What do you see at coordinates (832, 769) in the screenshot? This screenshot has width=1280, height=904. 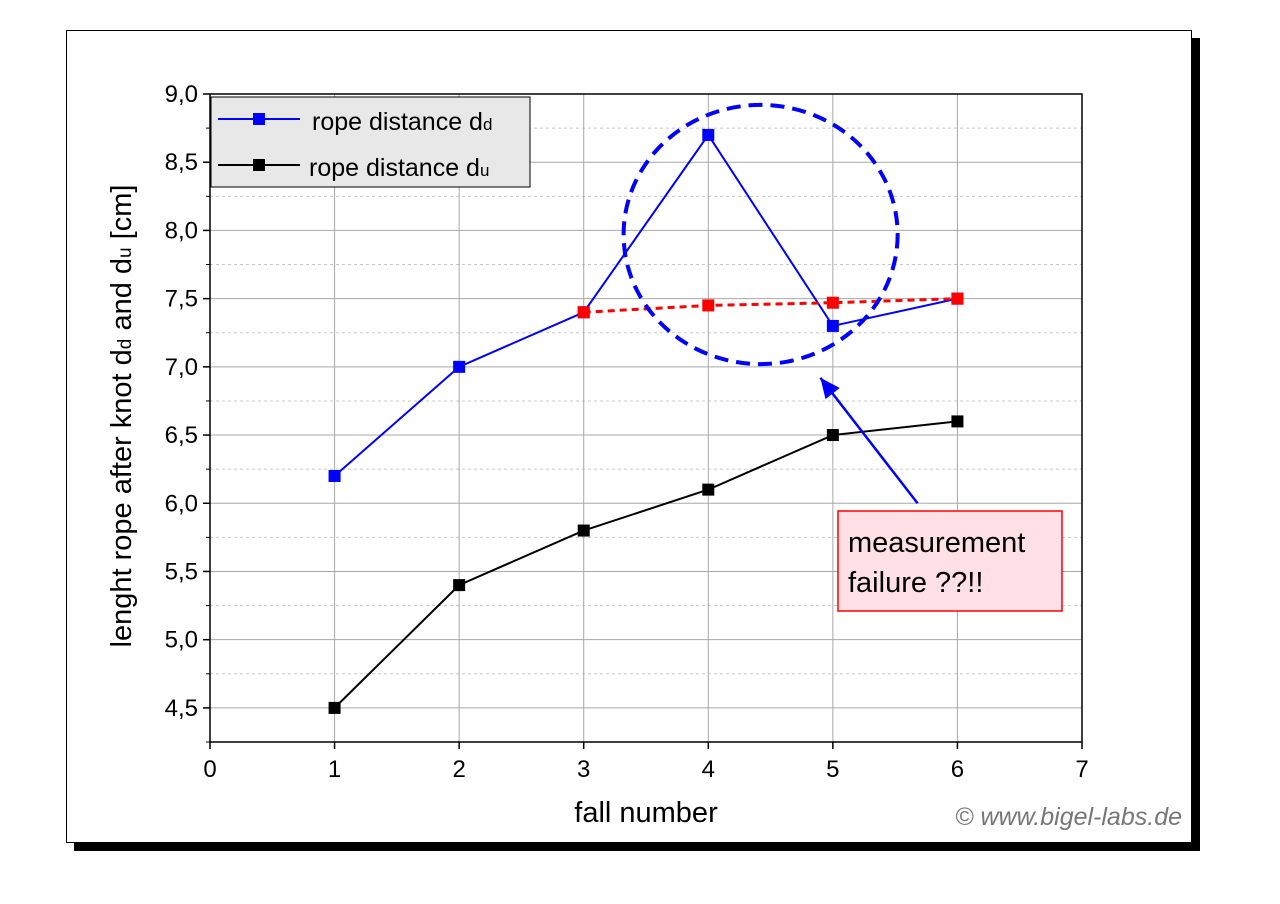 I see `x-tick-label: 5` at bounding box center [832, 769].